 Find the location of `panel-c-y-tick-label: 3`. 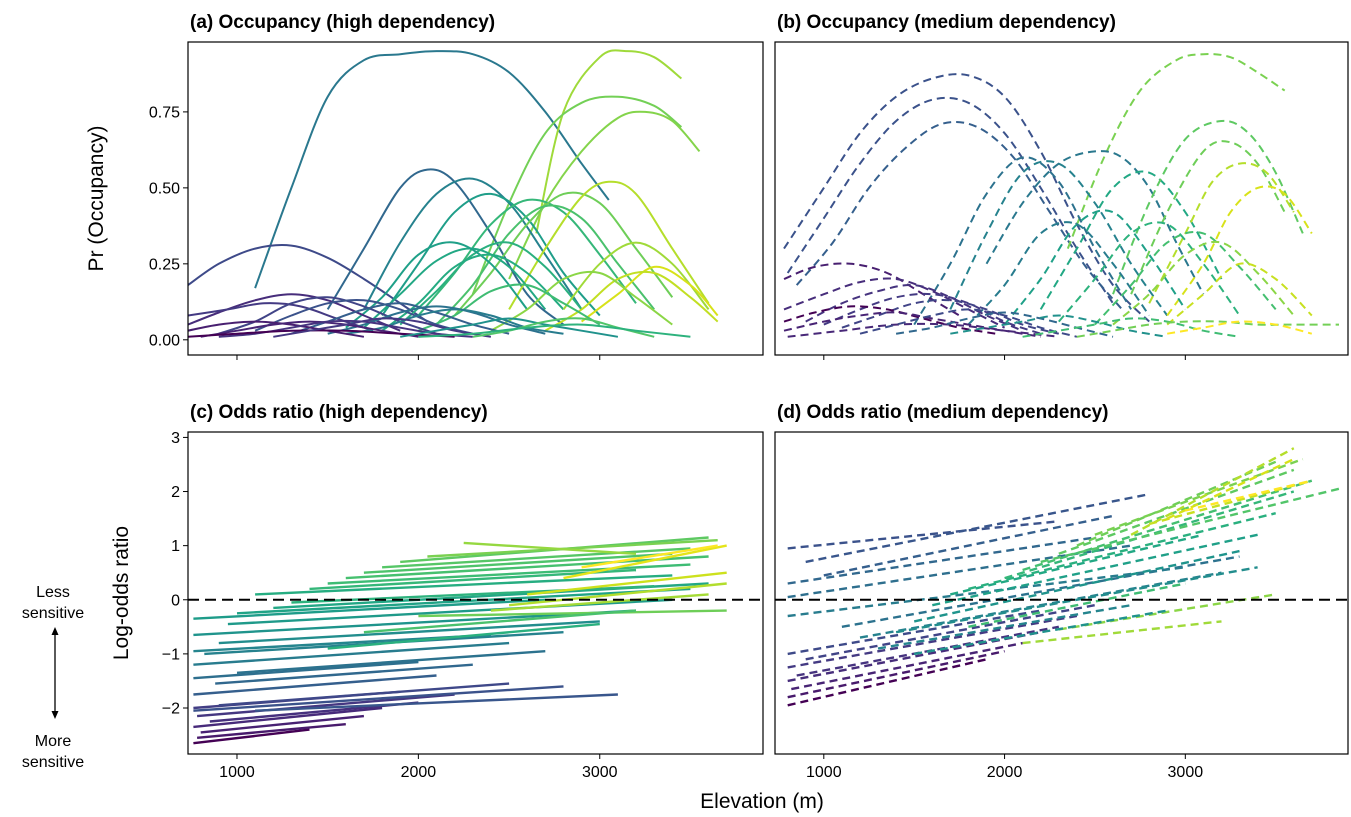

panel-c-y-tick-label: 3 is located at coordinates (175, 438).